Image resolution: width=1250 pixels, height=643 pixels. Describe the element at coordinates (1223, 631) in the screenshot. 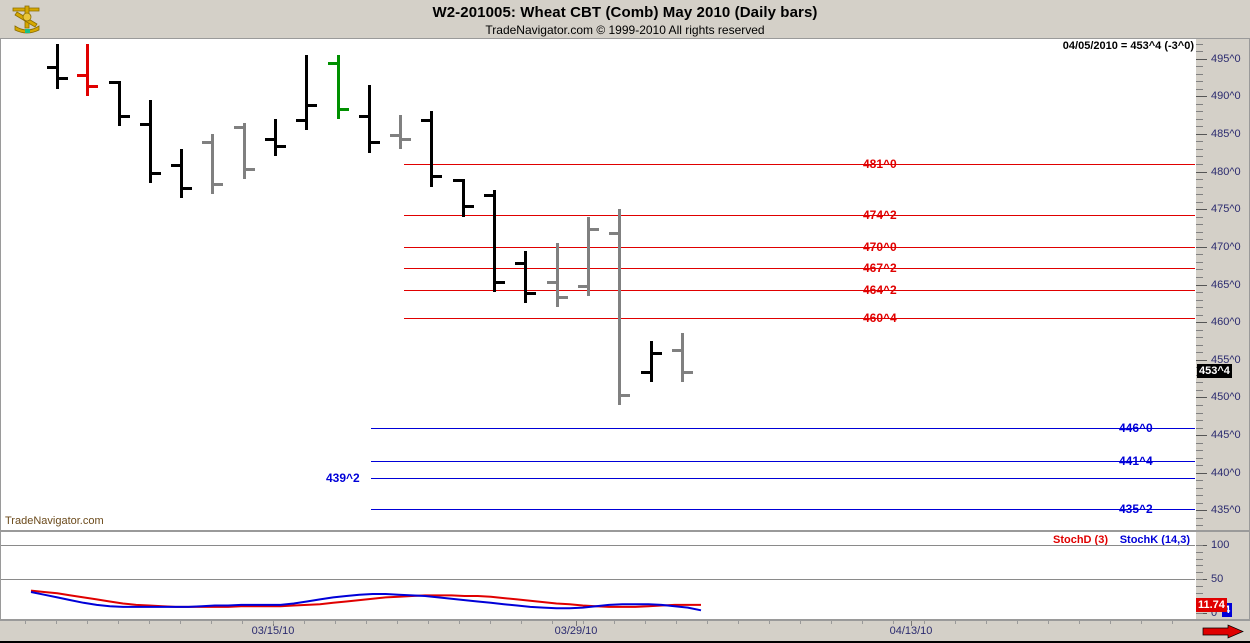

I see `scroll-forward-arrow-icon` at that location.